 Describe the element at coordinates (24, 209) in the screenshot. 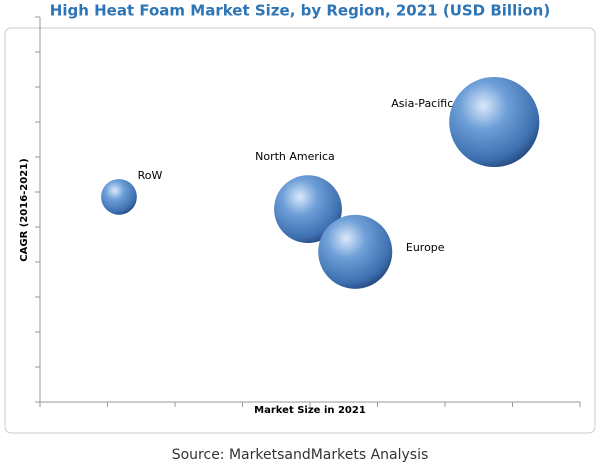

I see `y-axis-label: CAGR (2016-2021)` at that location.